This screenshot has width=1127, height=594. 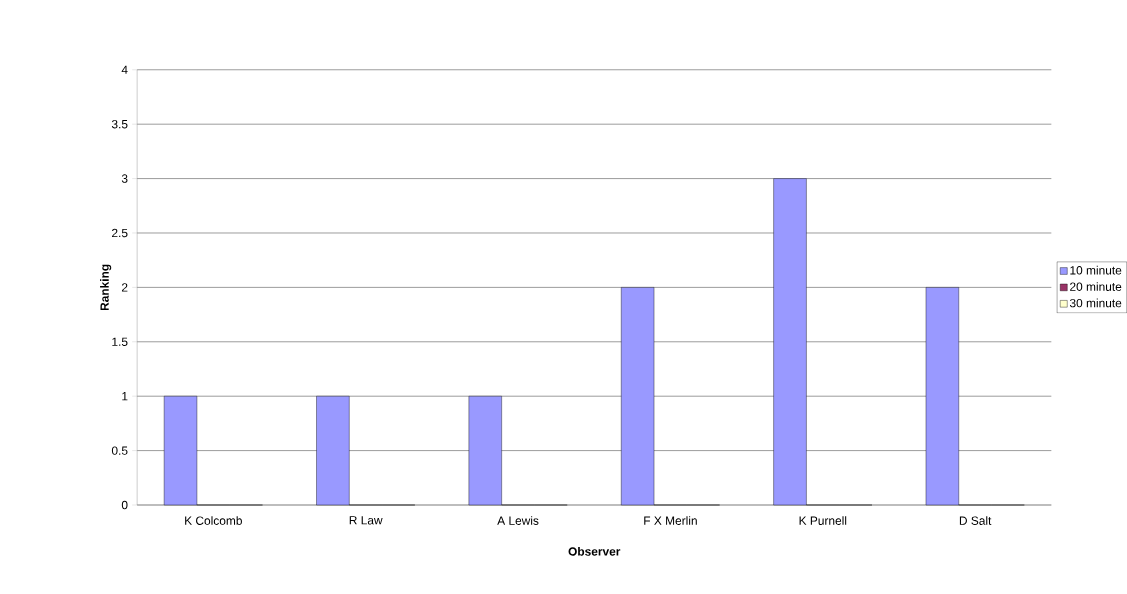 I want to click on x-tick-label: F X Merlin, so click(x=670, y=520).